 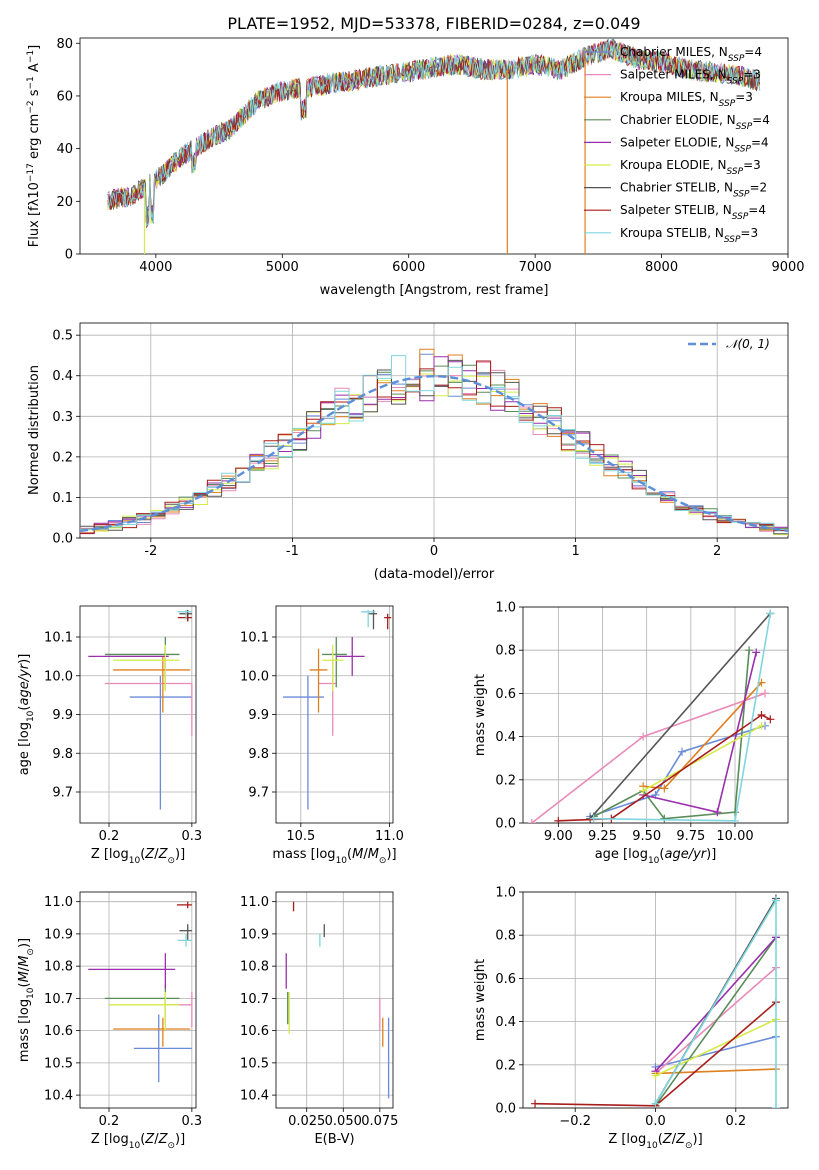 I want to click on x-tick-label: 1, so click(x=575, y=551).